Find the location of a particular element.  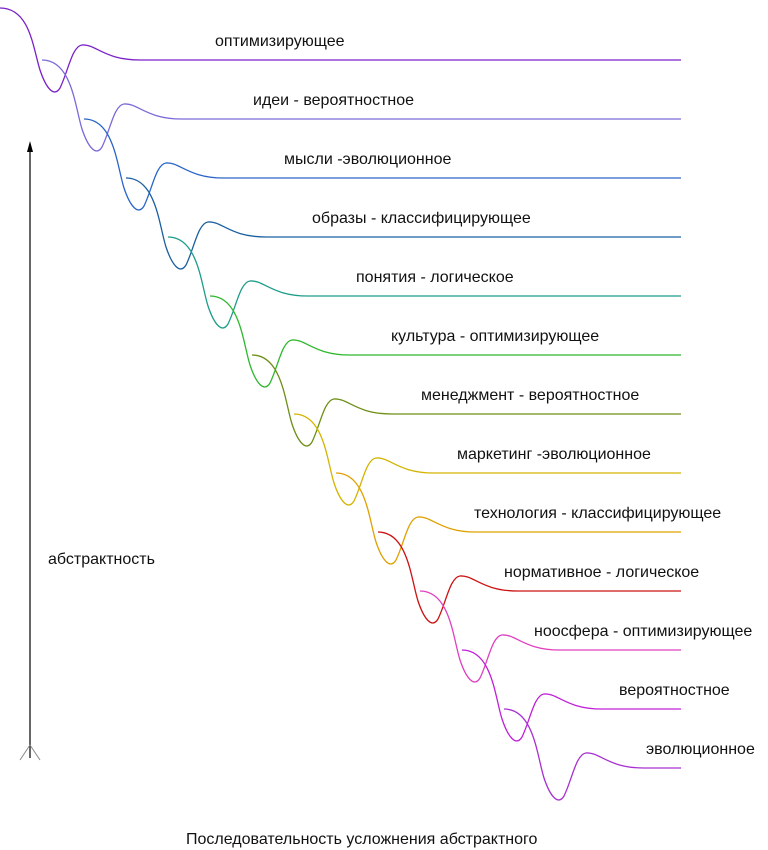

abstraction-axis: абстрактность is located at coordinates (87, 451).